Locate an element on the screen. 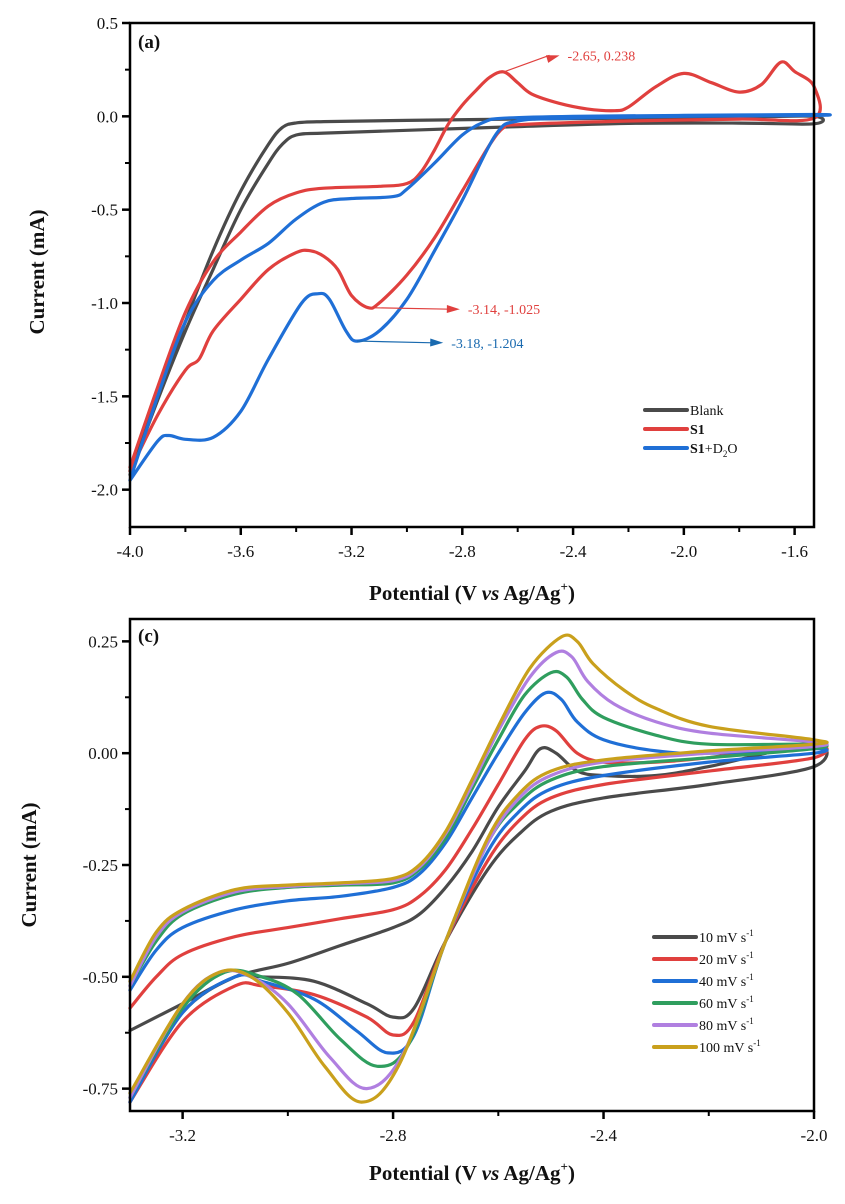 This screenshot has height=1204, width=845. legend-label: 100 mV s-1 is located at coordinates (730, 1047).